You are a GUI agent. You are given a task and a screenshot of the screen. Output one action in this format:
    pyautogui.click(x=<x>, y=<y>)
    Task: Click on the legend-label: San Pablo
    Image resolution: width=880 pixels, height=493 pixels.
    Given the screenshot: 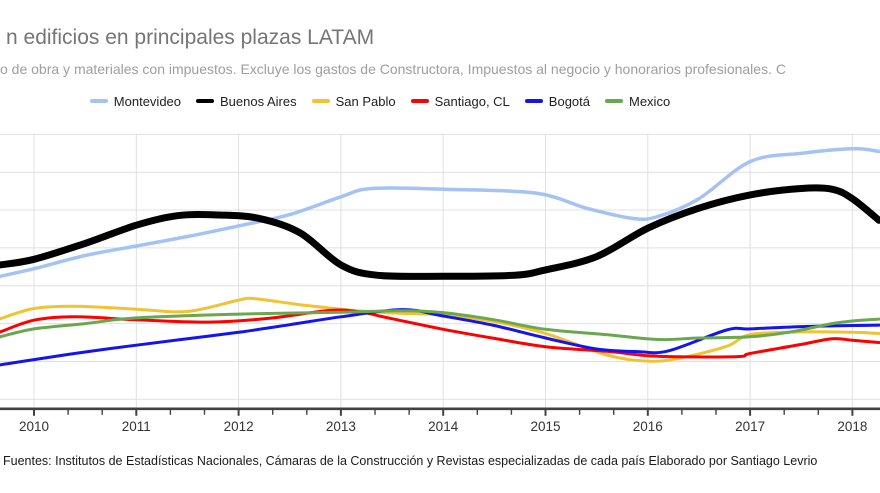 What is the action you would take?
    pyautogui.click(x=365, y=101)
    